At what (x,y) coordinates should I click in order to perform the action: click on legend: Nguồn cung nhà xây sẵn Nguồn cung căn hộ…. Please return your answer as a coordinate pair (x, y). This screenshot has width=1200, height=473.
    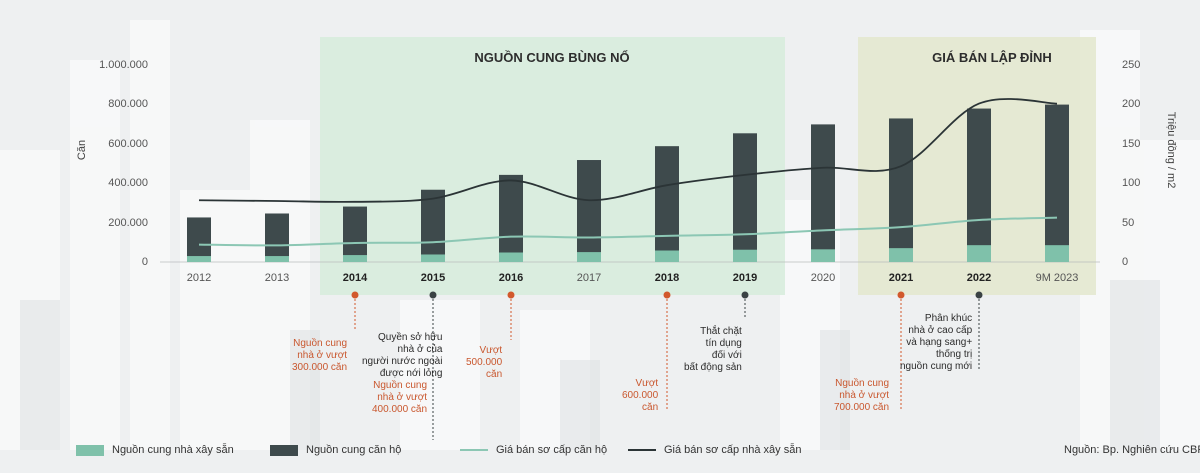
    Looking at the image, I should click on (600, 452).